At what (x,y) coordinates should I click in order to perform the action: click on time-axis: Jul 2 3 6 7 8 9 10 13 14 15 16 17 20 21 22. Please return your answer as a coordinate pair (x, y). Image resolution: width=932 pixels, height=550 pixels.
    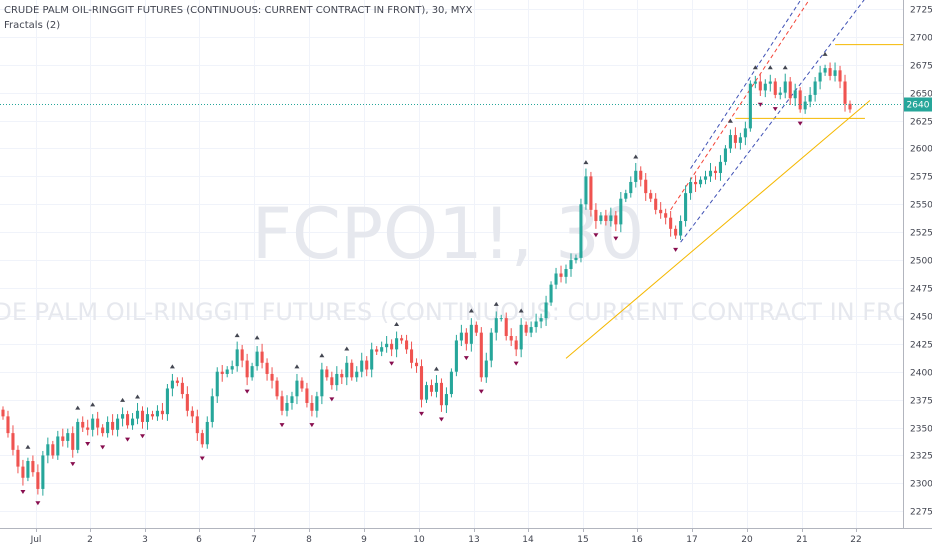
    Looking at the image, I should click on (466, 539).